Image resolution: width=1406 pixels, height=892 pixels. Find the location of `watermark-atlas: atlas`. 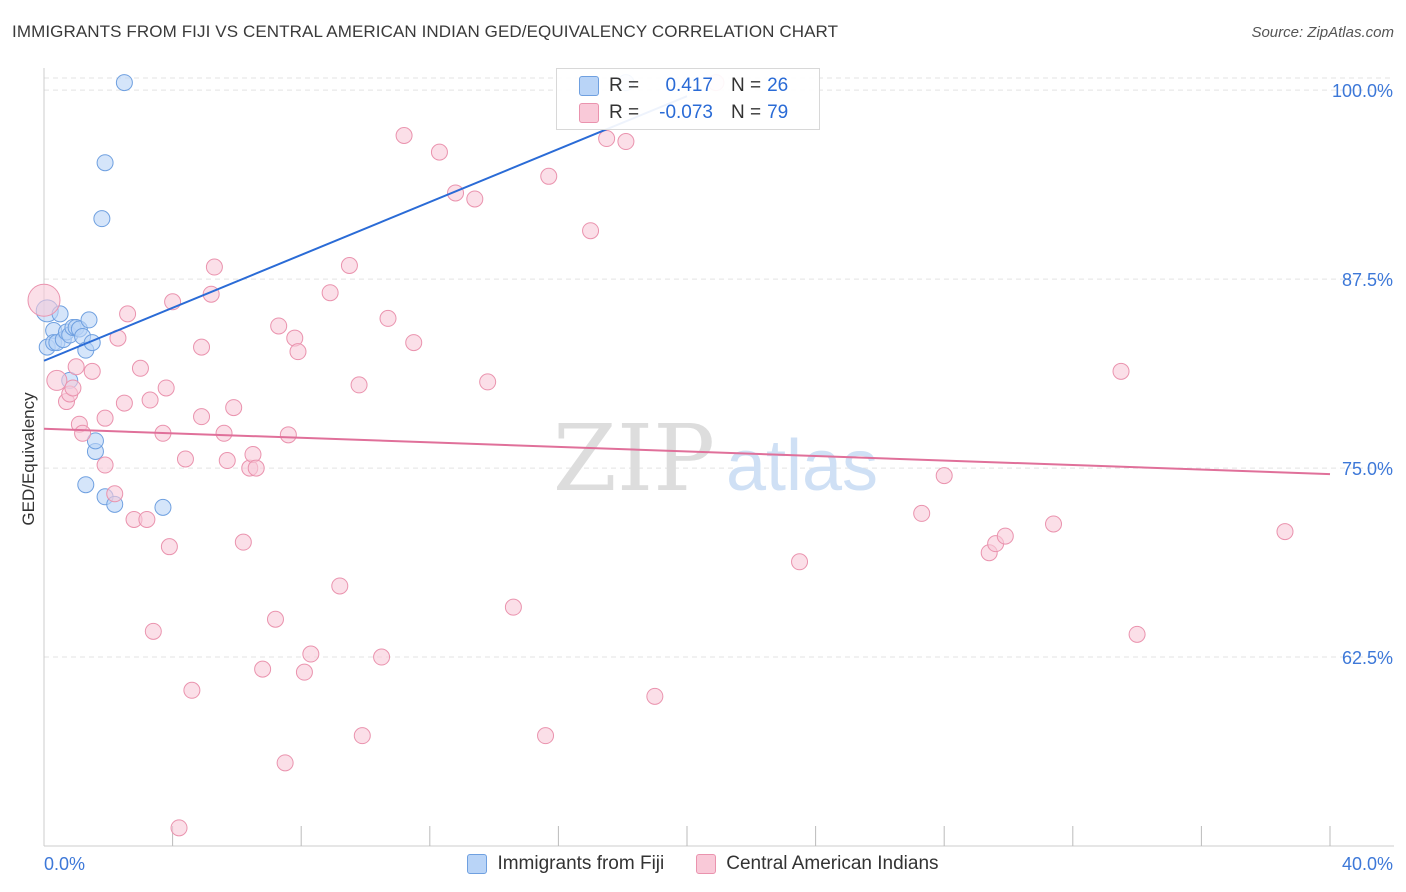

watermark-atlas: atlas is located at coordinates (802, 466).